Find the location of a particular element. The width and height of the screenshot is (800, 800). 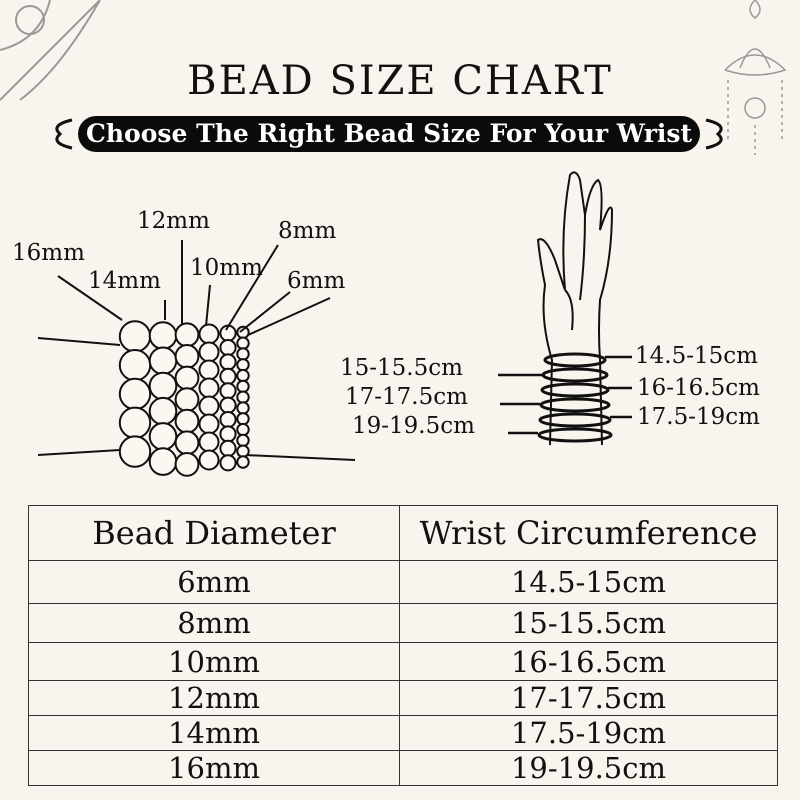

table-row: 6mm 14.5-15cm is located at coordinates (403, 582).